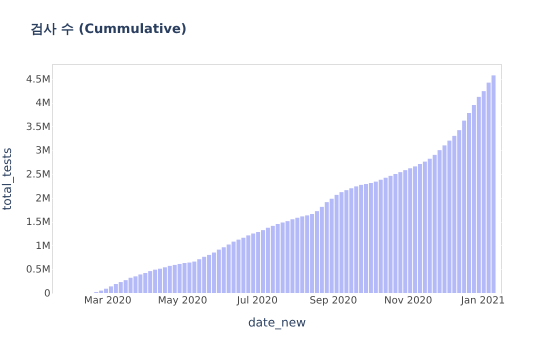  What do you see at coordinates (183, 301) in the screenshot?
I see `x-tick-label: May 2020` at bounding box center [183, 301].